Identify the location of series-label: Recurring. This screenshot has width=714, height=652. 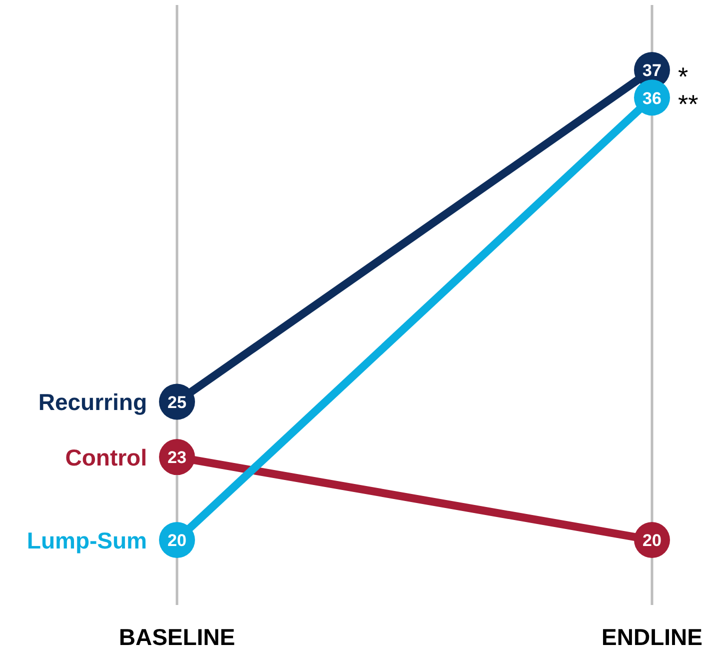
(92, 402).